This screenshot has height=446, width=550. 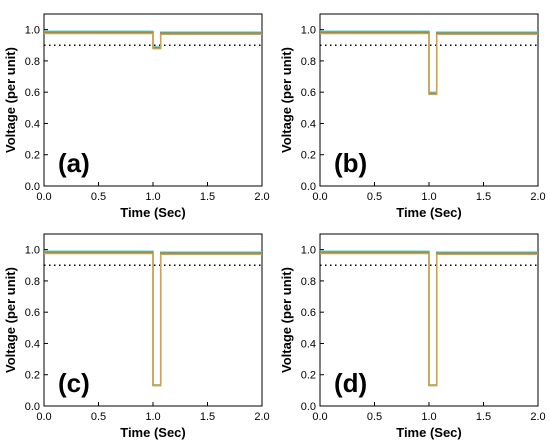 I want to click on panel-label: (d), so click(x=350, y=383).